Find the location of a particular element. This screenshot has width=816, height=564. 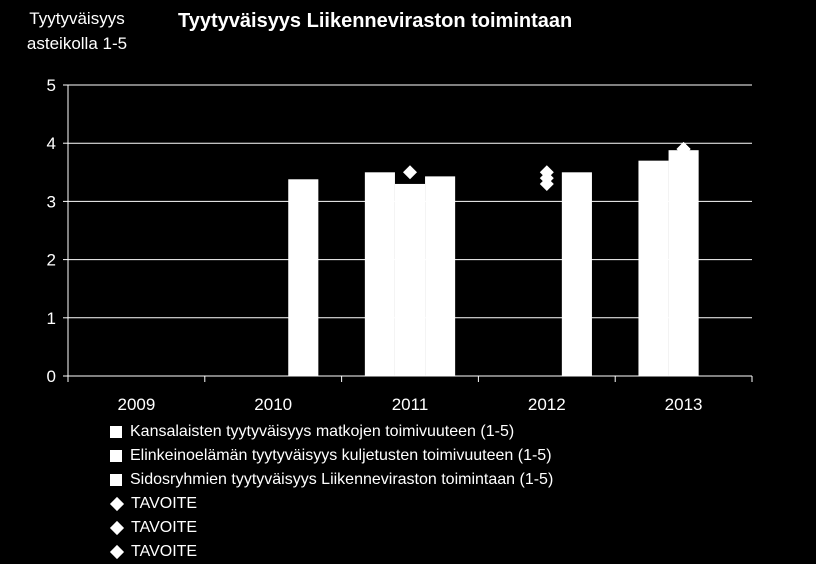

y-tick-label: 4 is located at coordinates (51, 143).